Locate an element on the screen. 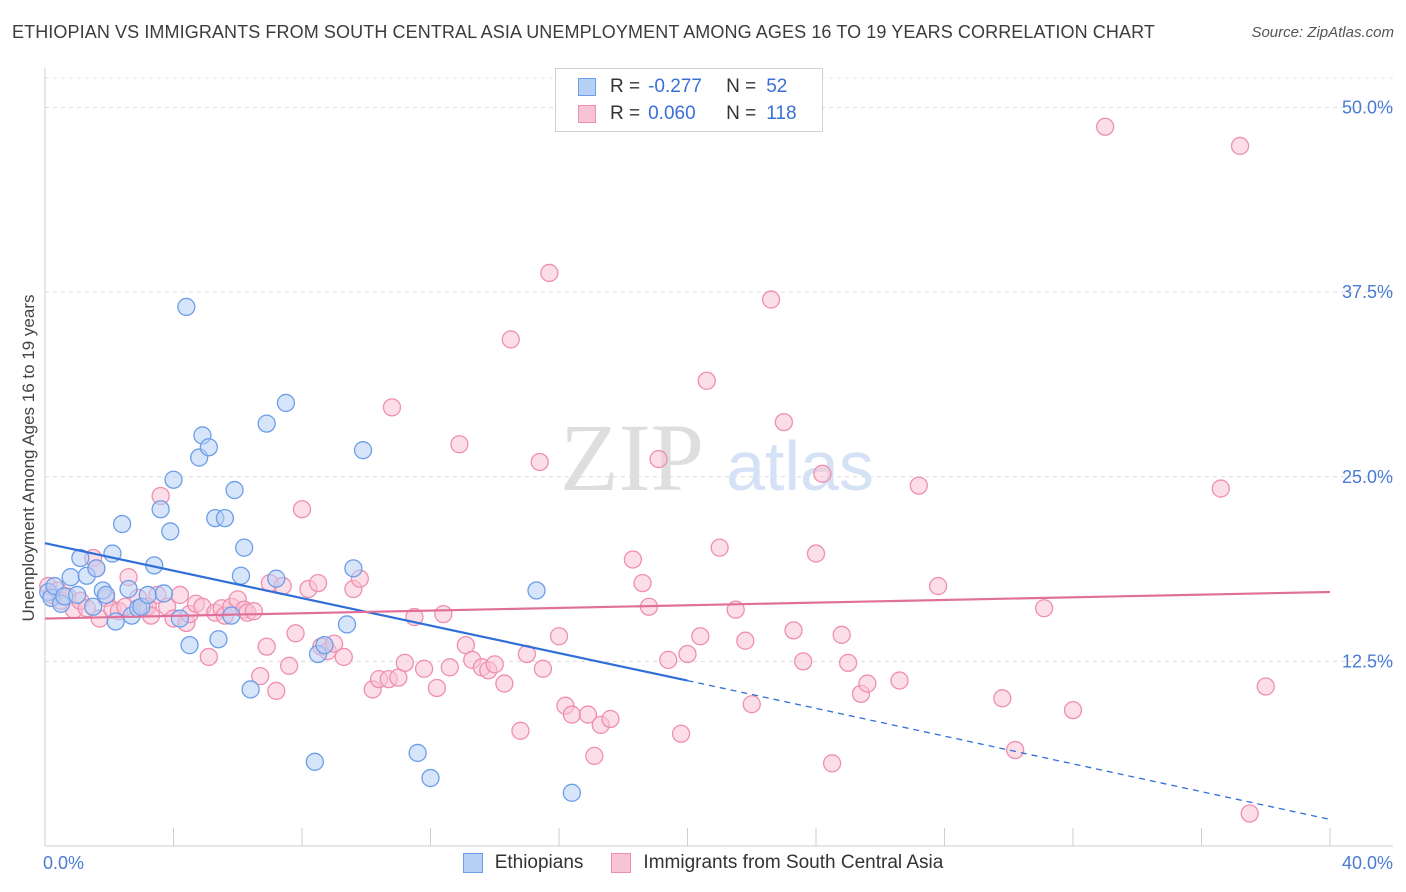 This screenshot has width=1406, height=892. y-tick-label: 12.5% is located at coordinates (1367, 661).